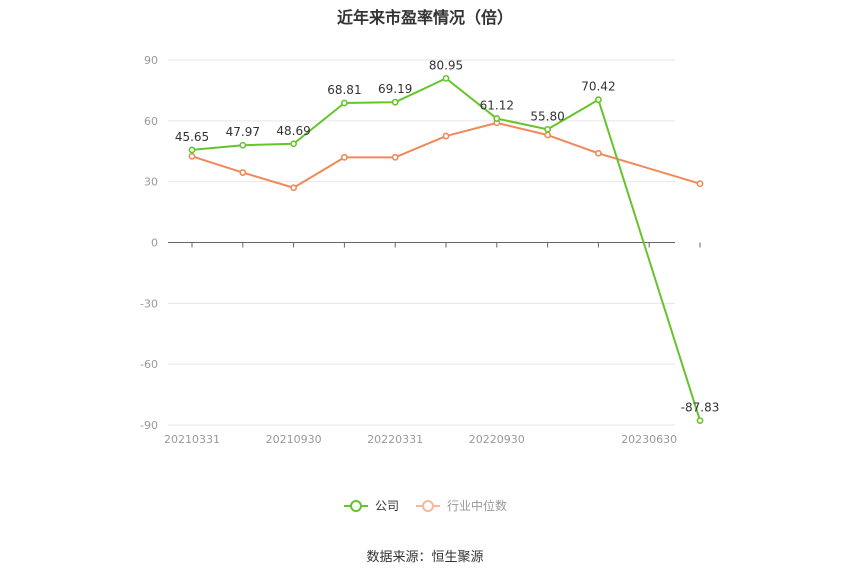 The image size is (850, 575). Describe the element at coordinates (192, 137) in the screenshot. I see `data-label: 45.65` at that location.